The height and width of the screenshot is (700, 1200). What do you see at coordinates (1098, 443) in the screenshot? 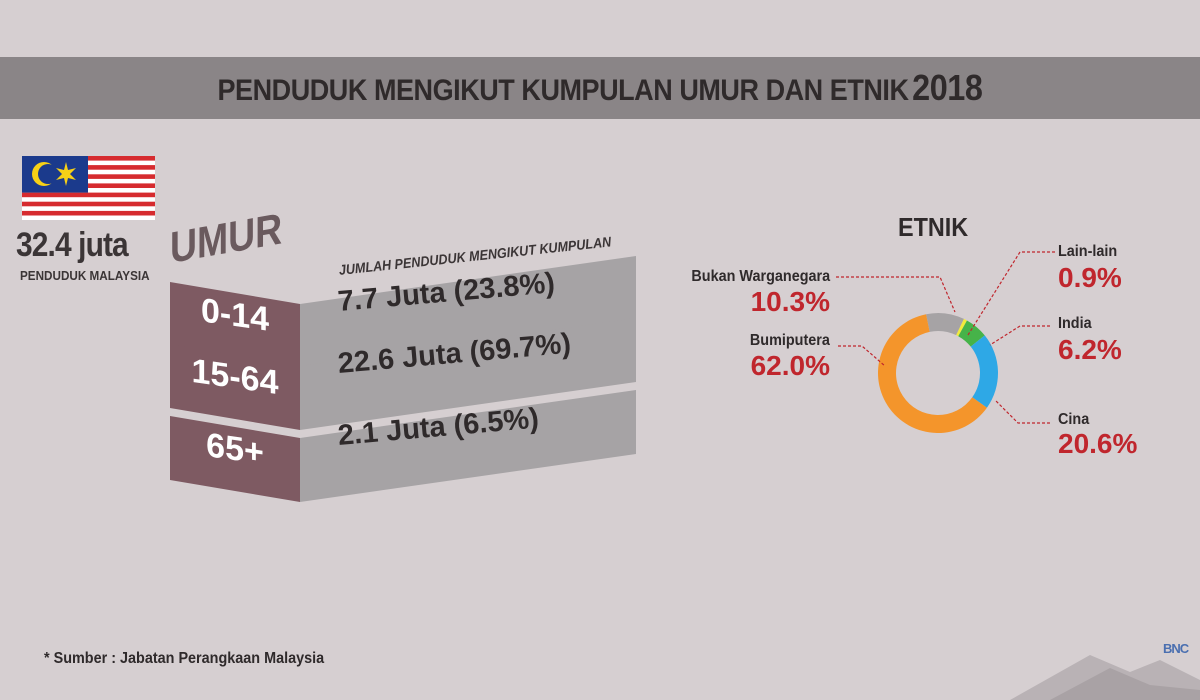
I see `ethnic-value-cina: 20.6%` at bounding box center [1098, 443].